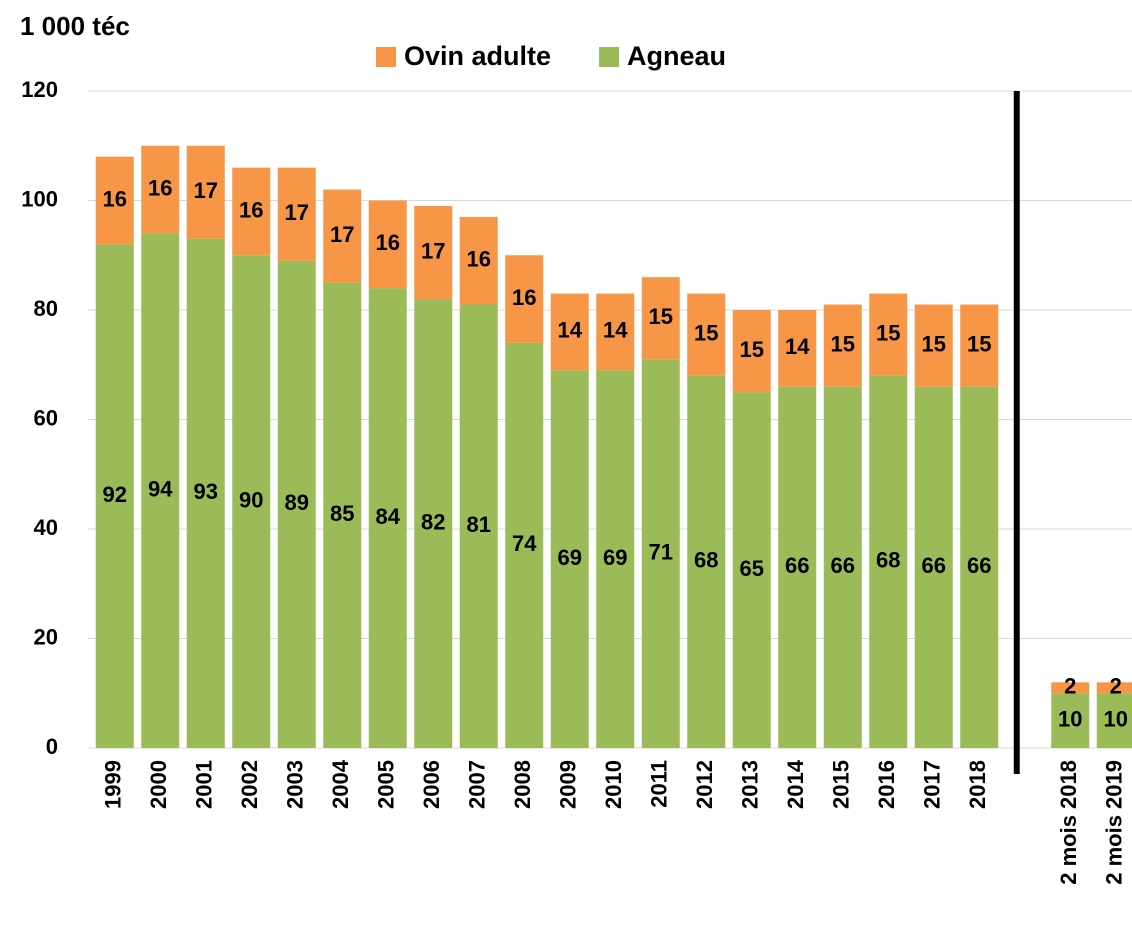 The width and height of the screenshot is (1132, 929). Describe the element at coordinates (75, 26) in the screenshot. I see `y-axis-label: 1 000 téc` at that location.